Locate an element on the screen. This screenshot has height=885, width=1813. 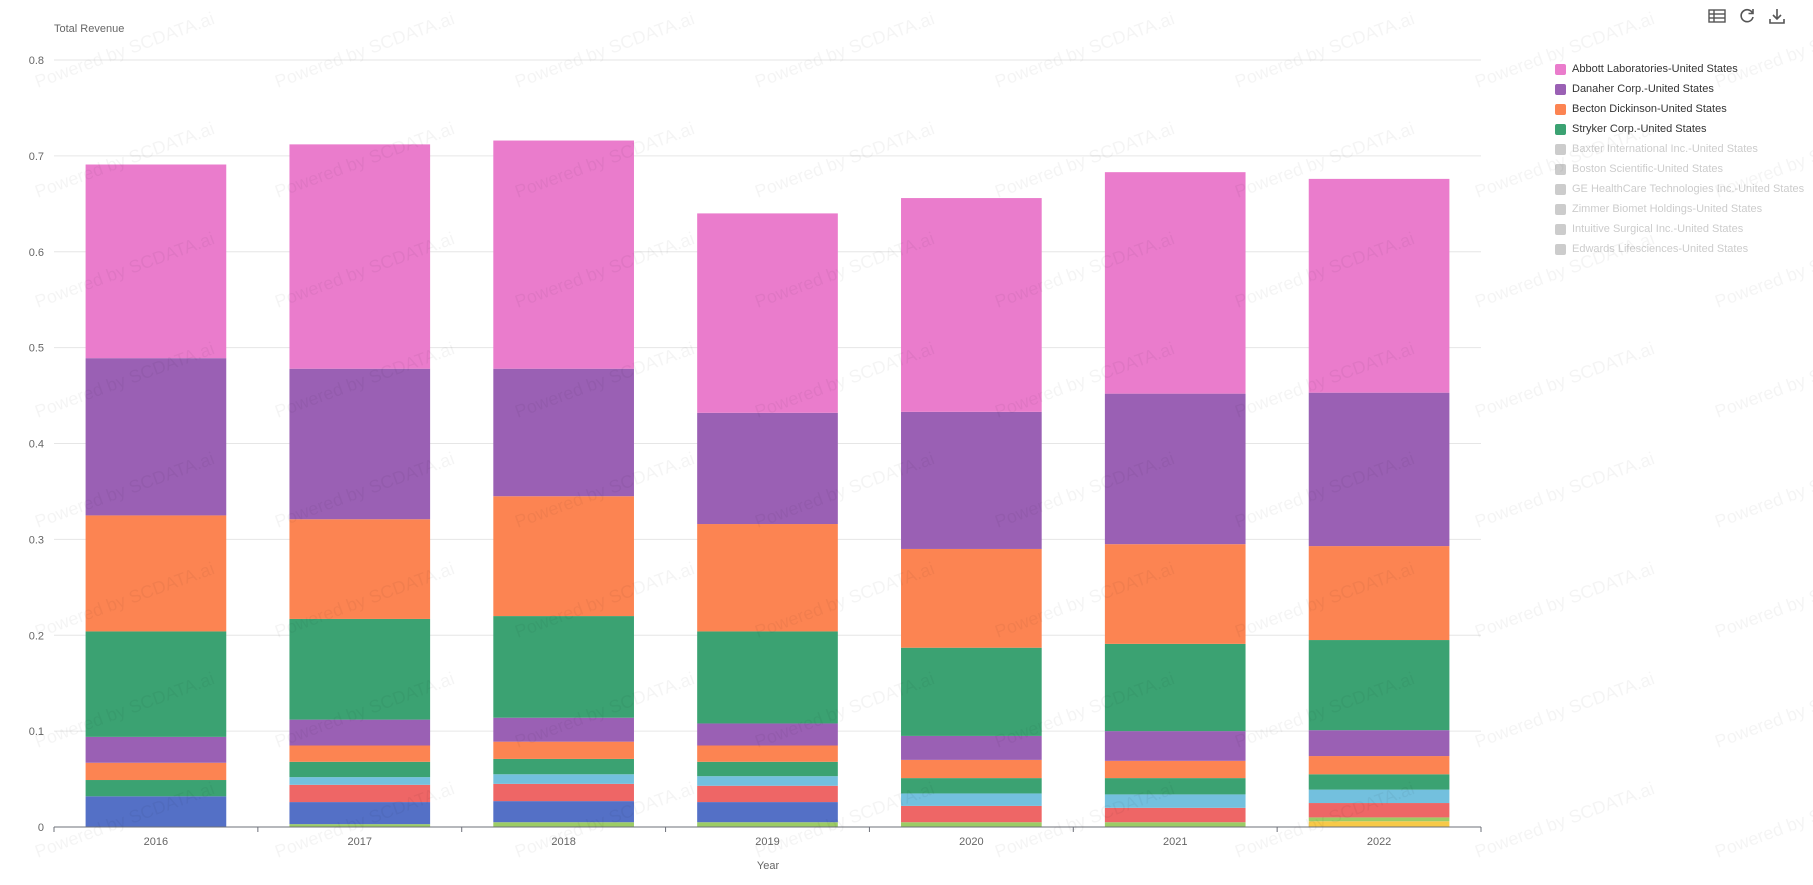
legend-item: Abbott Laboratories-United States is located at coordinates (1679, 69).